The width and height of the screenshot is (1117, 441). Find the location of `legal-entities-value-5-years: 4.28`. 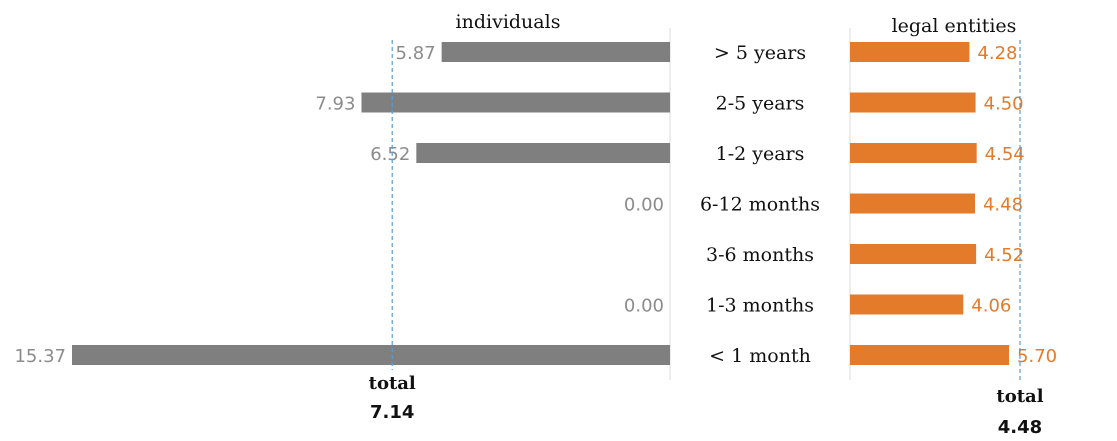

legal-entities-value-5-years: 4.28 is located at coordinates (997, 53).